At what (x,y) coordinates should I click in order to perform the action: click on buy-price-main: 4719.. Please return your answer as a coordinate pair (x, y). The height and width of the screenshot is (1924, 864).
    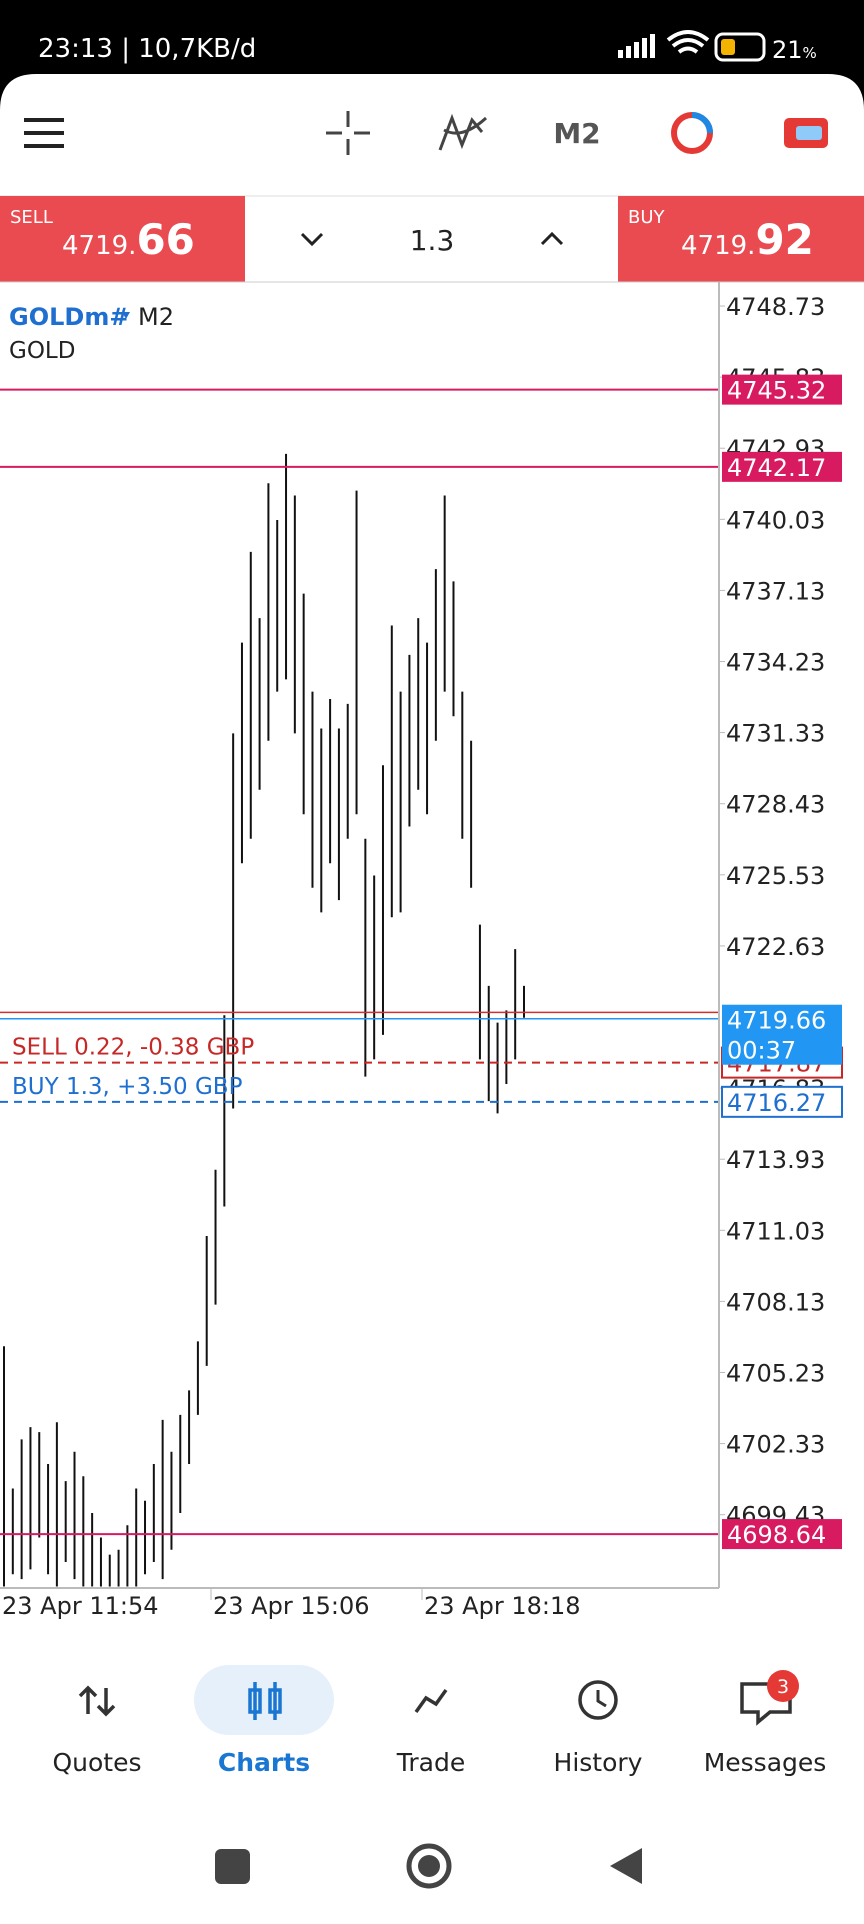
    Looking at the image, I should click on (718, 246).